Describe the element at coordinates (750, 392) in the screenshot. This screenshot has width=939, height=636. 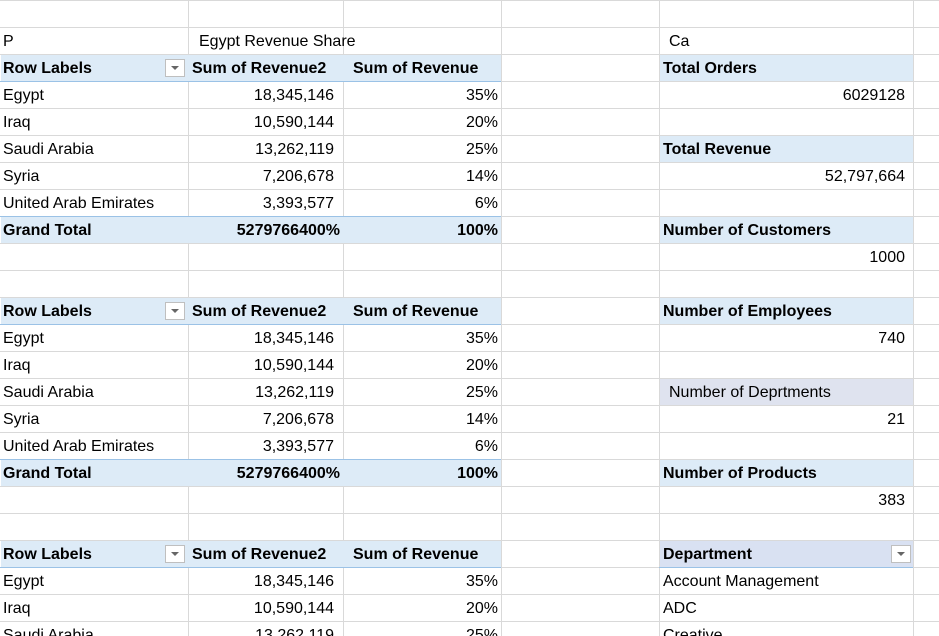
I see `kpi-label: Number of Deprtments` at that location.